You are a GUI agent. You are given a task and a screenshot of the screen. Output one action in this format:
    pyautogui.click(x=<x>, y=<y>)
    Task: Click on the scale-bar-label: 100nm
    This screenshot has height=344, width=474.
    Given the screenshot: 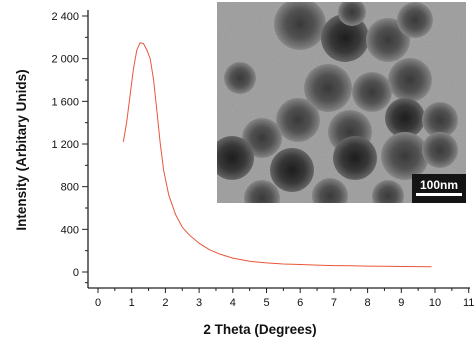 What is the action you would take?
    pyautogui.click(x=439, y=185)
    